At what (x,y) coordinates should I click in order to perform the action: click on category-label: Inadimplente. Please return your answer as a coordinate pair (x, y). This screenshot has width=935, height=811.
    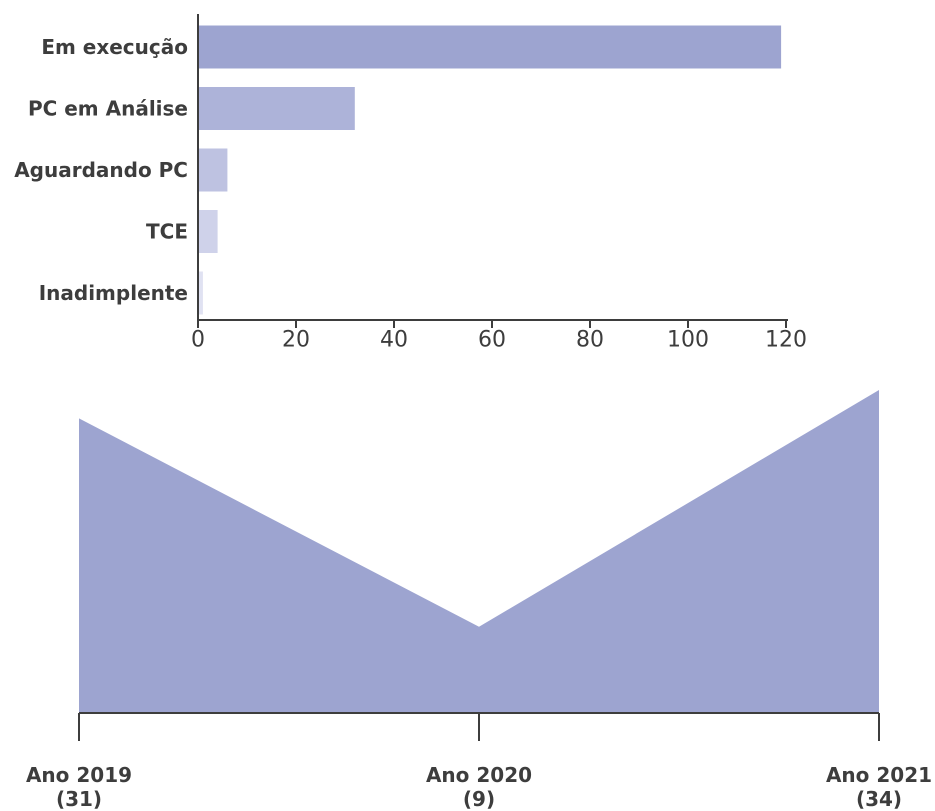
    Looking at the image, I should click on (113, 293).